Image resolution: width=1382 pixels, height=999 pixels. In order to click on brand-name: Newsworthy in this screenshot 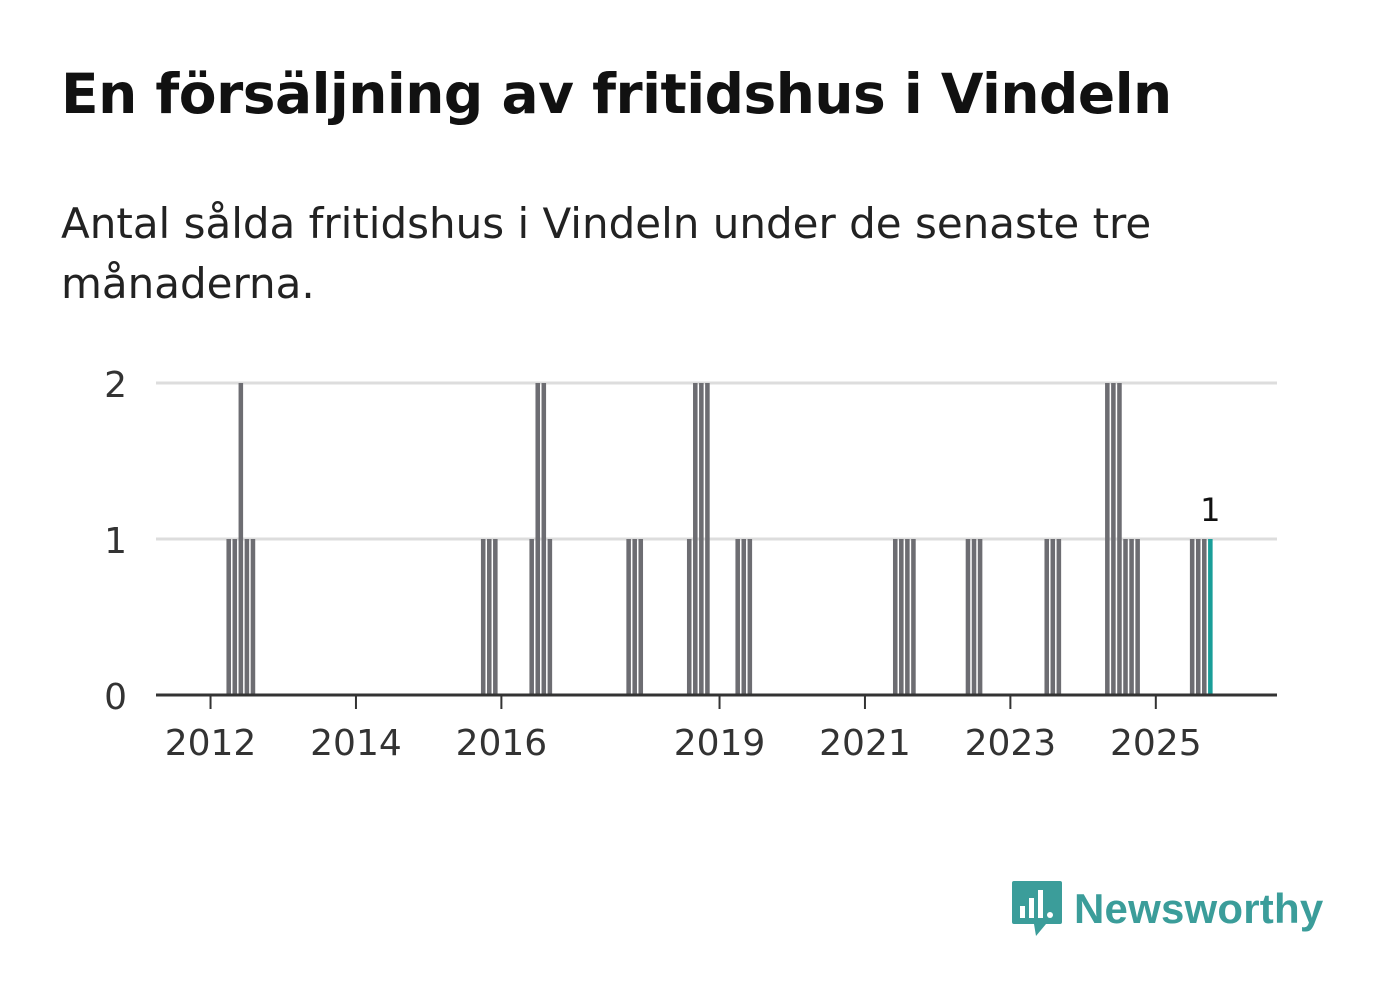, I will do `click(1199, 908)`.